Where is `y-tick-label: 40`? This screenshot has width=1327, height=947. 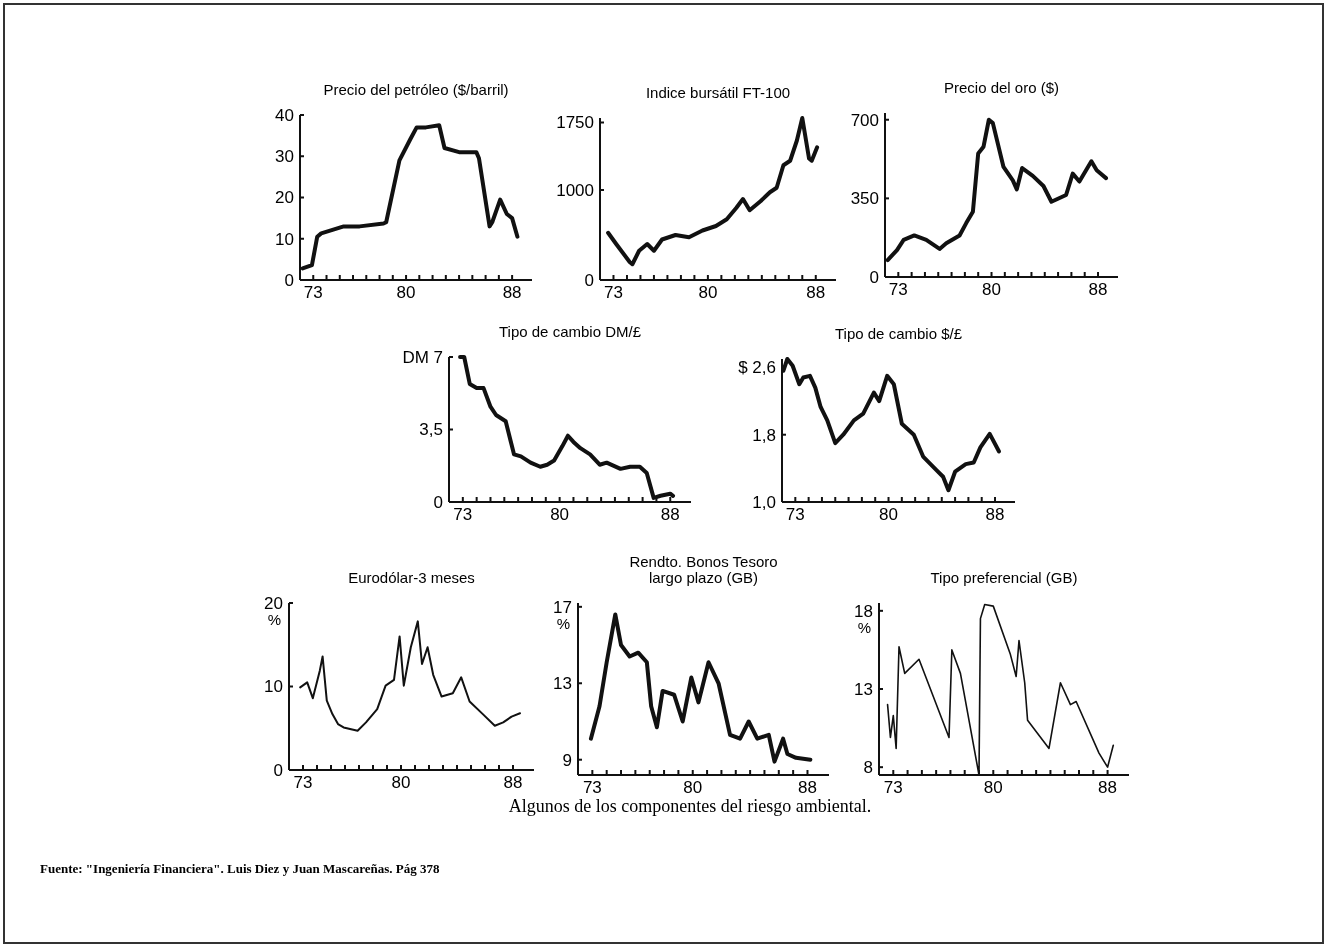 y-tick-label: 40 is located at coordinates (284, 115).